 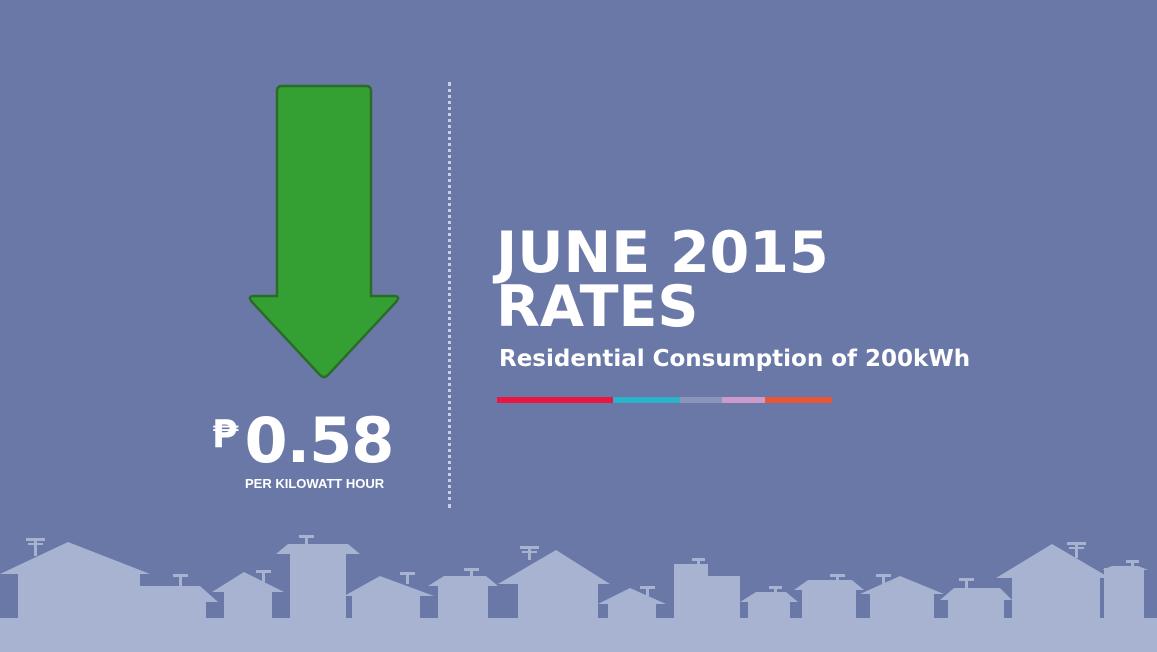 I want to click on color-bar, so click(x=664, y=400).